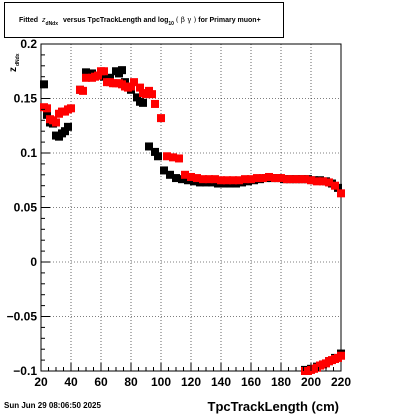 This screenshot has width=400, height=414. What do you see at coordinates (26, 208) in the screenshot?
I see `y-tick-label: 0.05` at bounding box center [26, 208].